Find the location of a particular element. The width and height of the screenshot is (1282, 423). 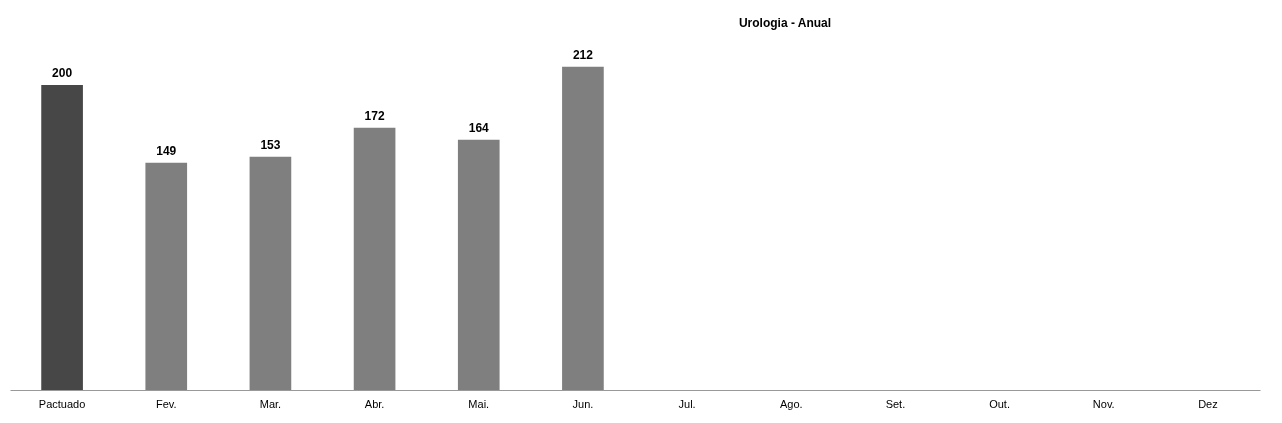

x-tick-label: Mai. is located at coordinates (479, 403).